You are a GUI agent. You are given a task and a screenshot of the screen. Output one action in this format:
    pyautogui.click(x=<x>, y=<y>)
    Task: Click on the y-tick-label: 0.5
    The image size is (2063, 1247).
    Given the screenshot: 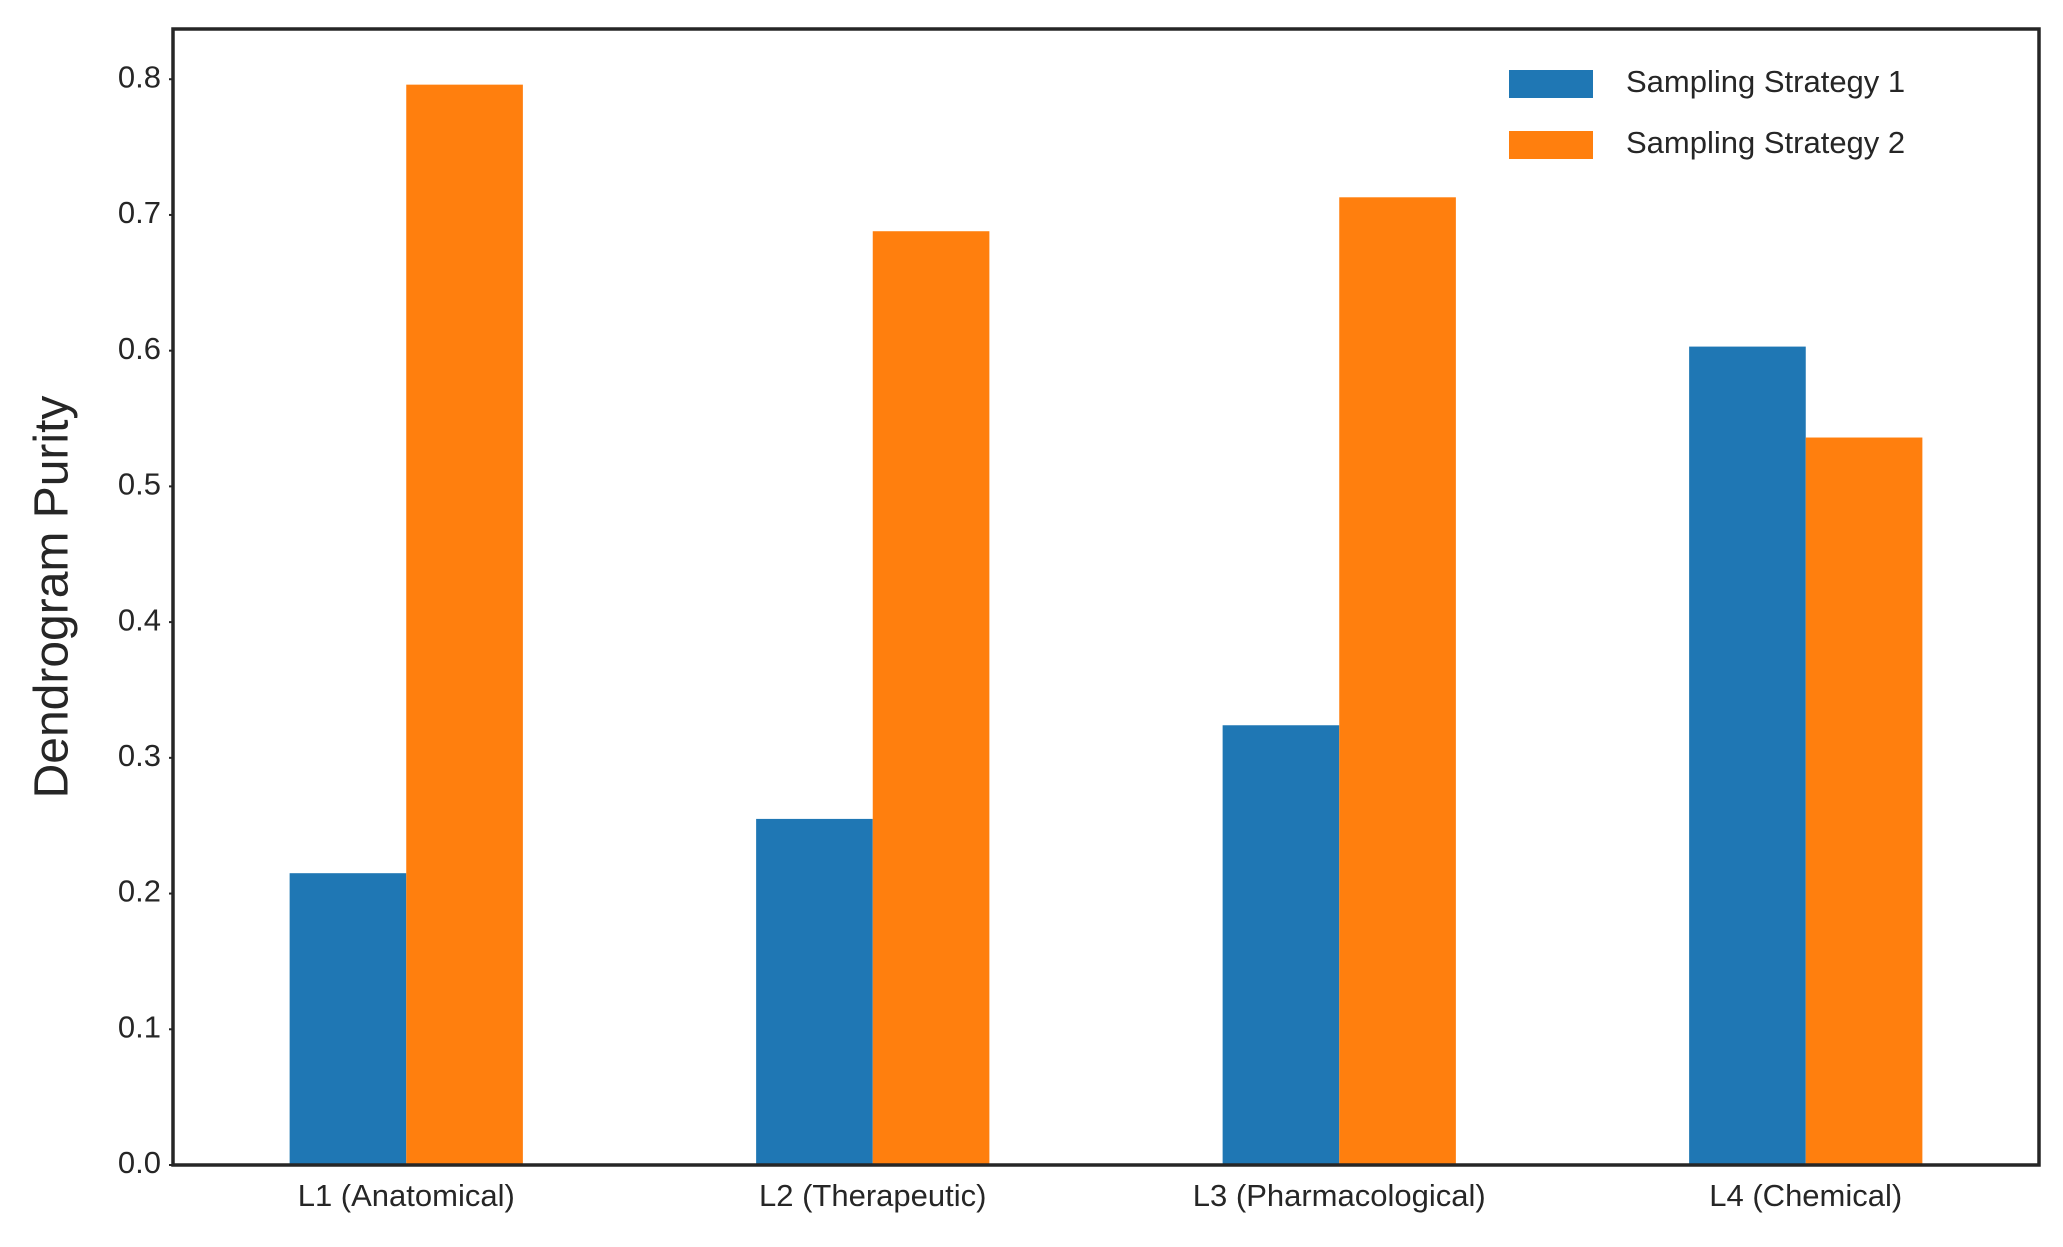 What is the action you would take?
    pyautogui.click(x=139, y=484)
    